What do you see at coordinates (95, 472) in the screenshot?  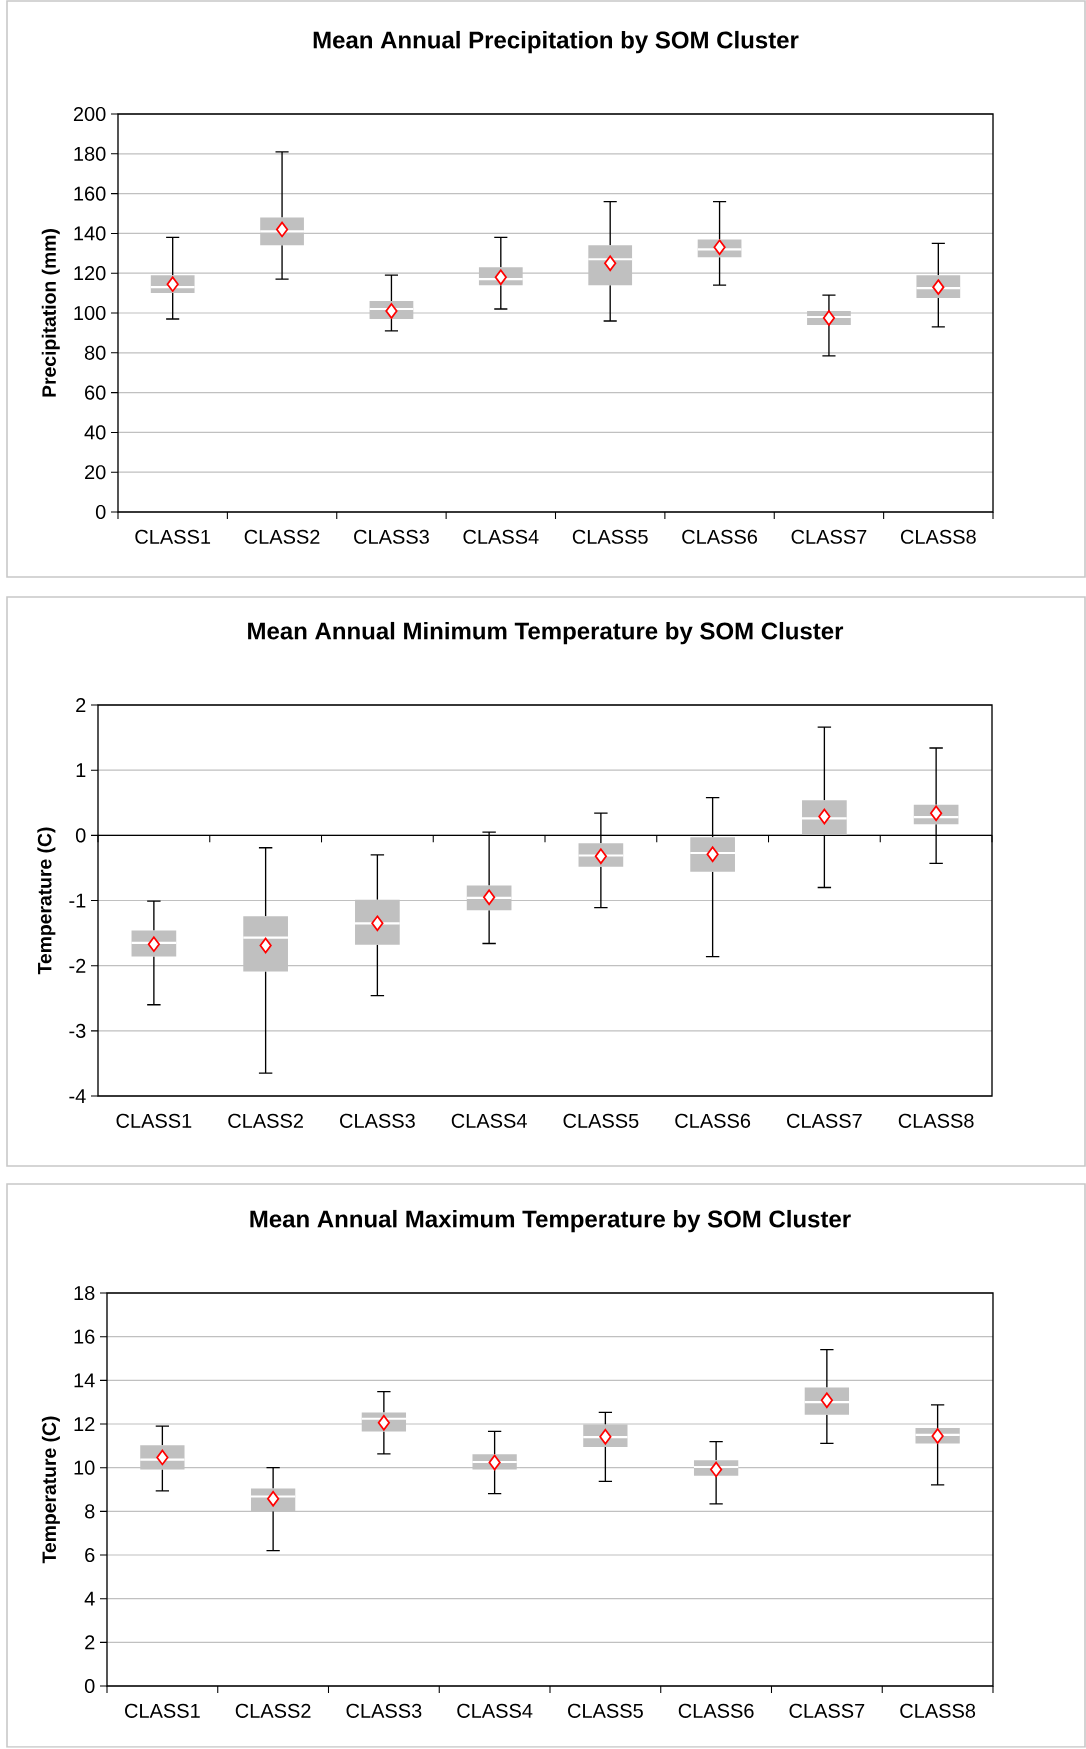 I see `y-tick-label: 20` at bounding box center [95, 472].